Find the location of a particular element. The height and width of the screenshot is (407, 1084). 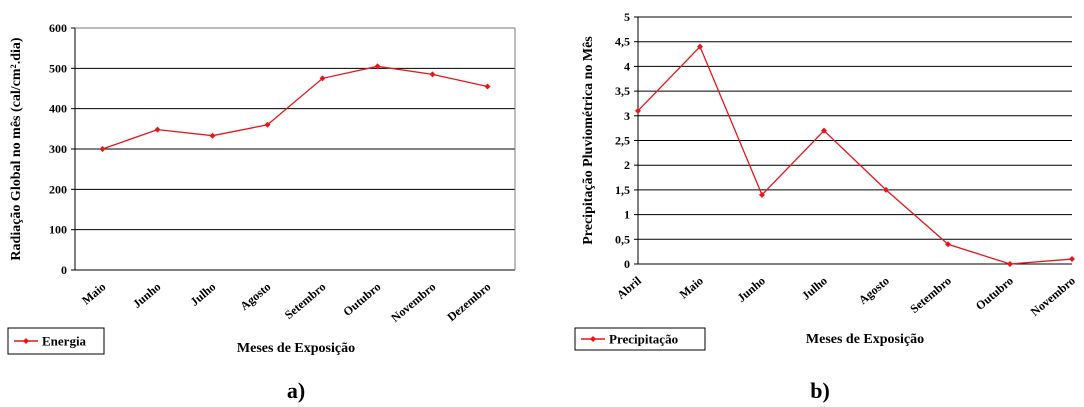

y-tick-label: 500 is located at coordinates (58, 68).